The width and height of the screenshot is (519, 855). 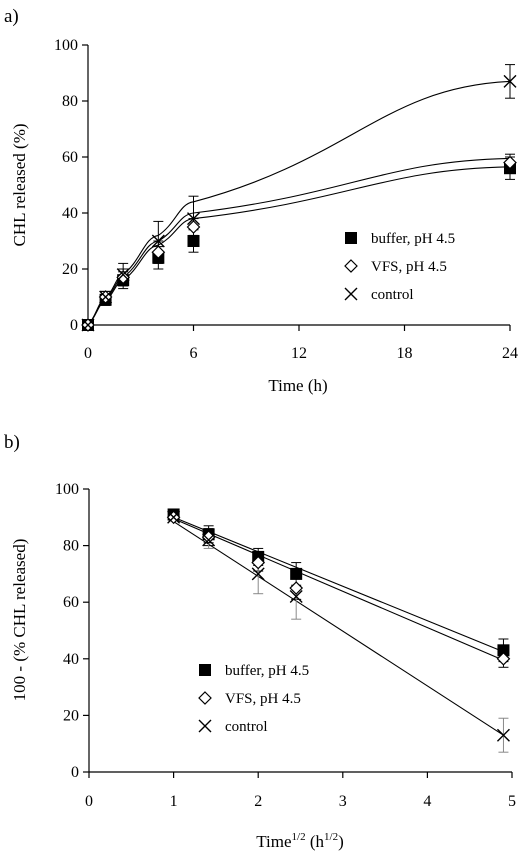 I want to click on legend-label-b: control, so click(x=246, y=727).